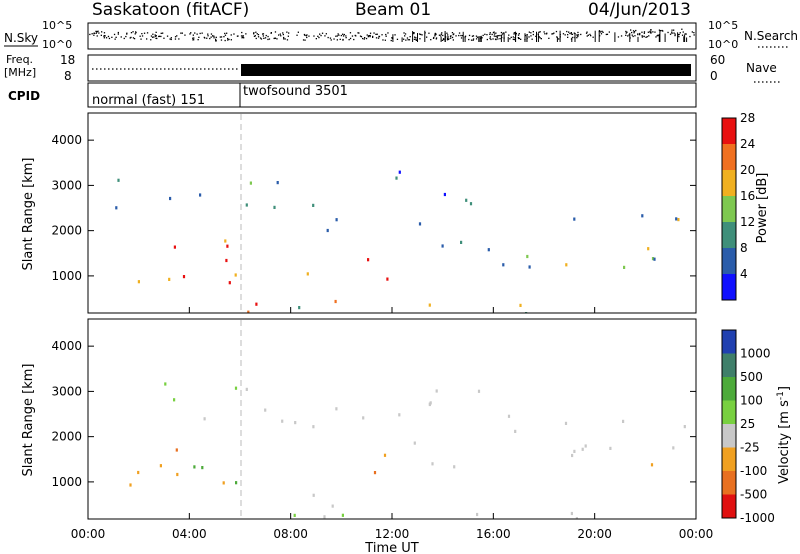 The width and height of the screenshot is (800, 554). I want to click on velocity-y-label: Slant Range [km], so click(28, 420).